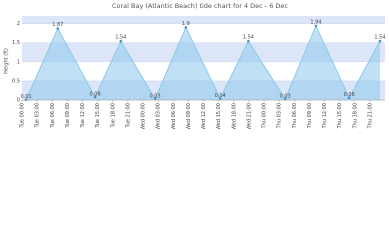  What do you see at coordinates (189, 116) in the screenshot?
I see `x-tick-label: Wed 09:00` at bounding box center [189, 116].